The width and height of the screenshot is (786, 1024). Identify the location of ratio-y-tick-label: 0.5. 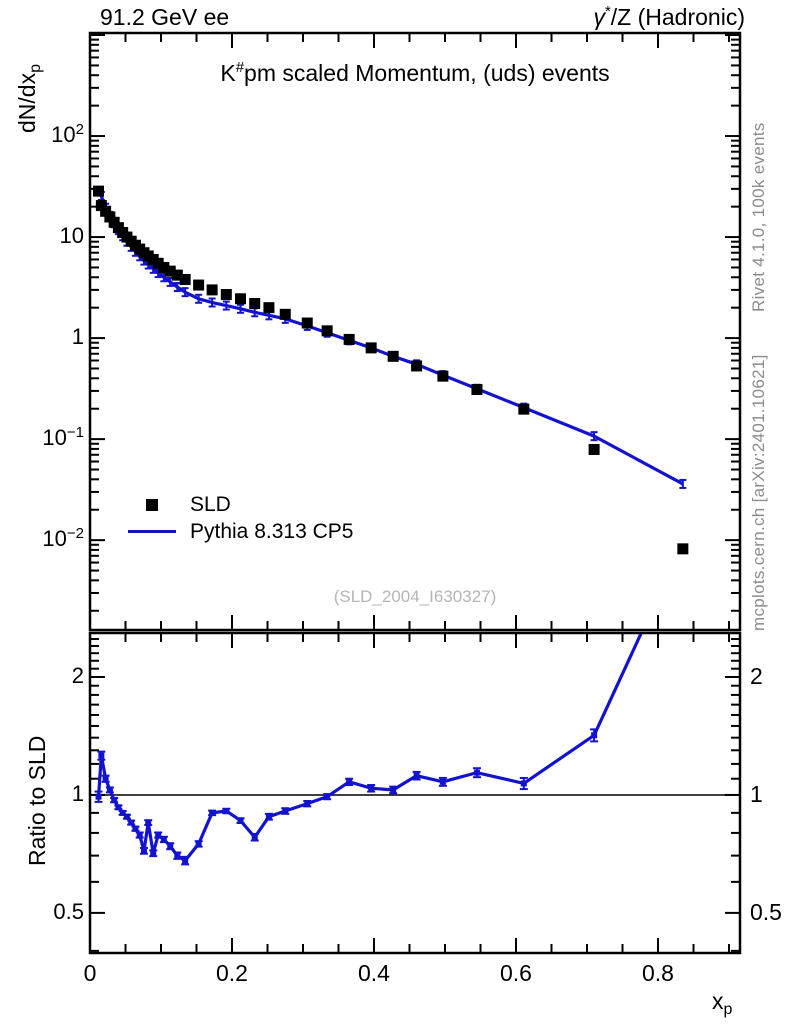
(68, 911).